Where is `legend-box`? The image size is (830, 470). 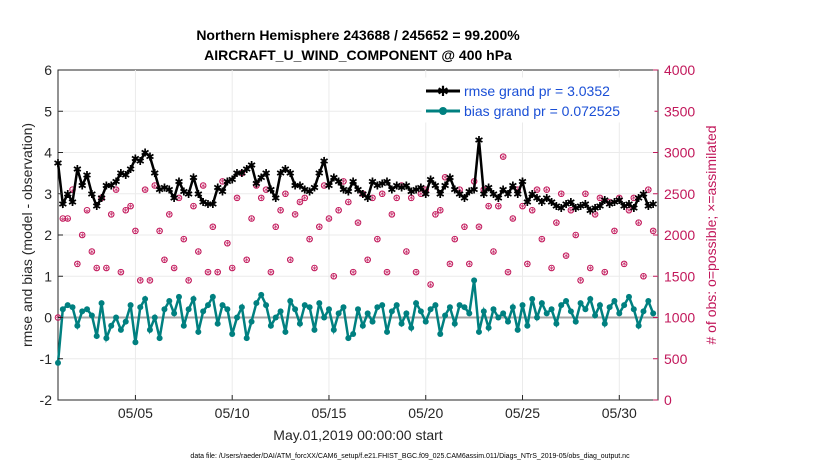
legend-box is located at coordinates (538, 100).